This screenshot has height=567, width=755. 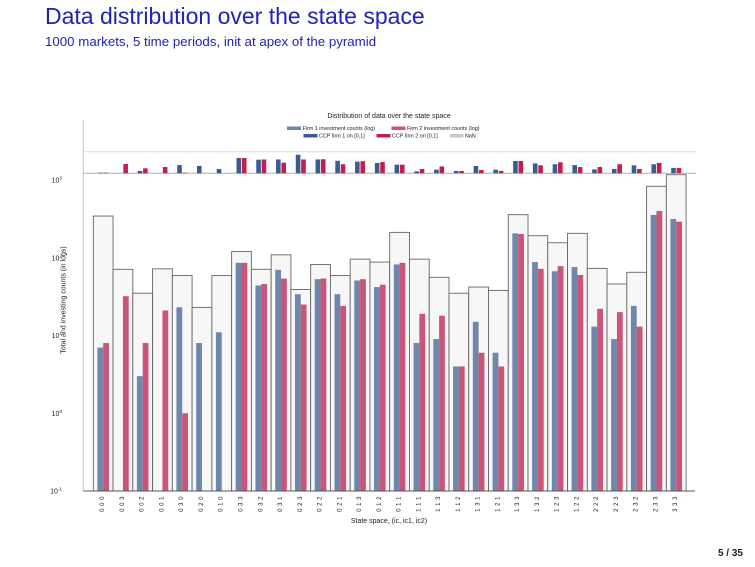 What do you see at coordinates (60, 333) in the screenshot?
I see `y-tick-exponent: 1` at bounding box center [60, 333].